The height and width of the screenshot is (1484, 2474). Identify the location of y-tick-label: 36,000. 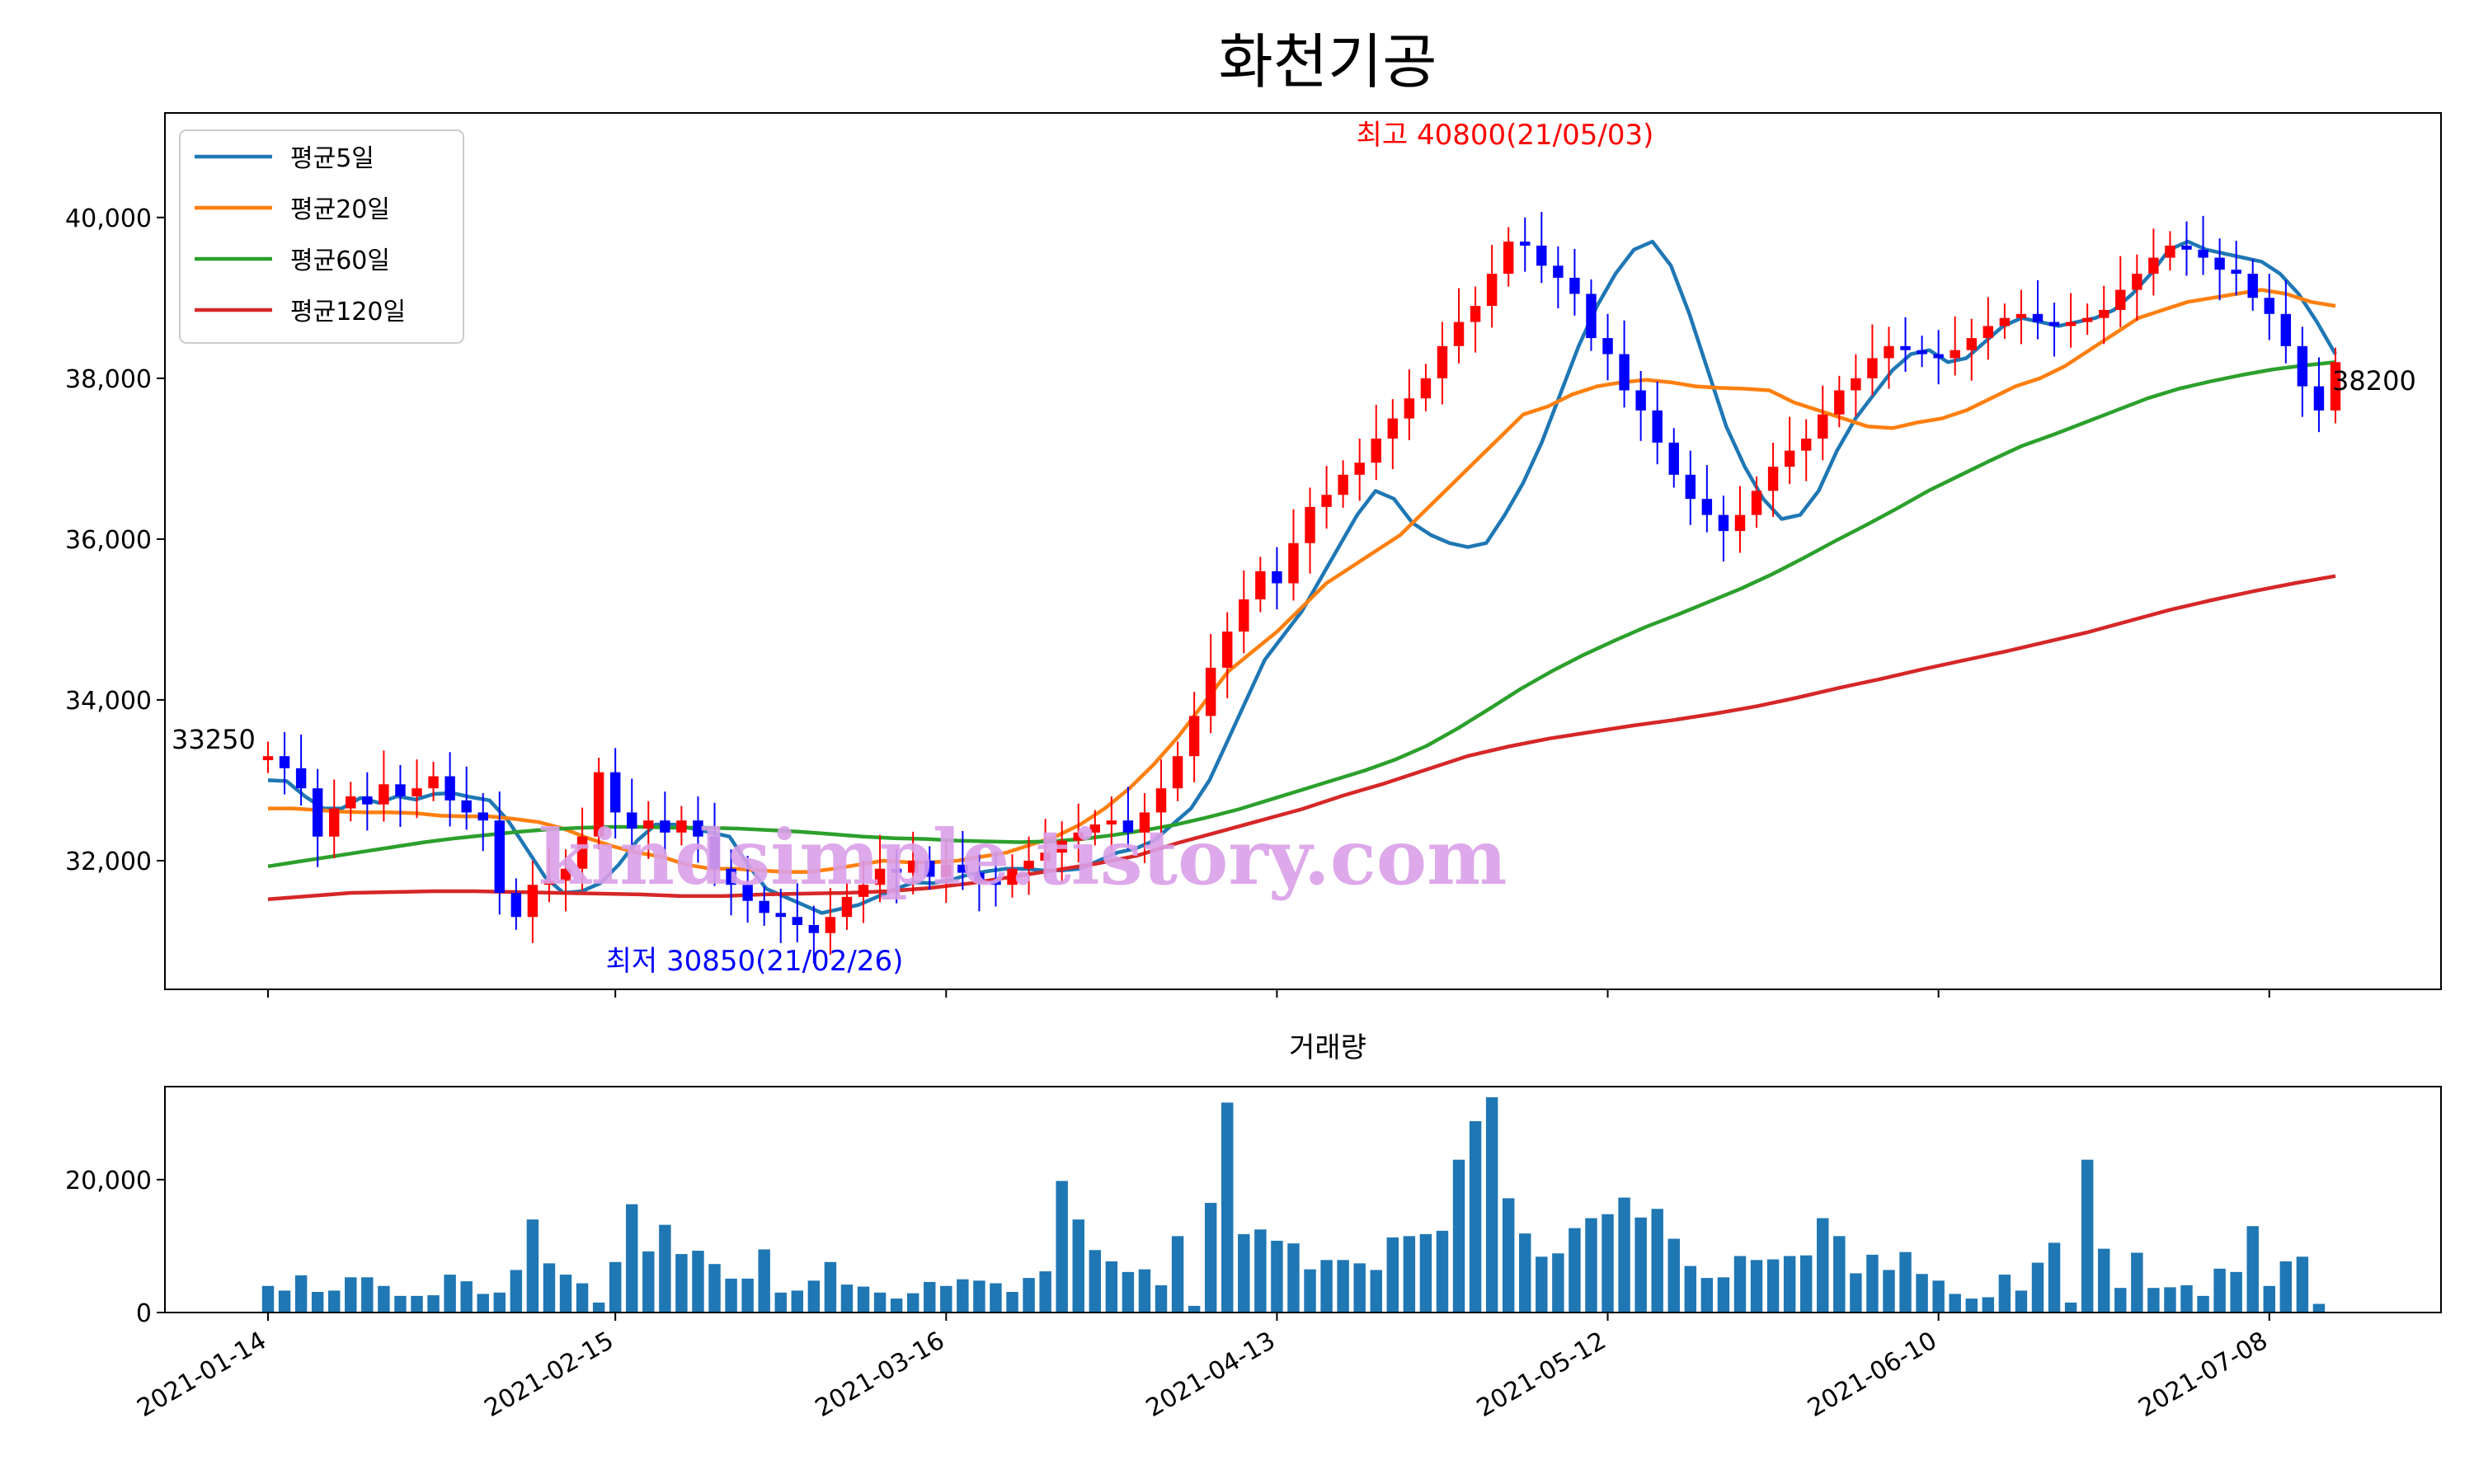
(108, 540).